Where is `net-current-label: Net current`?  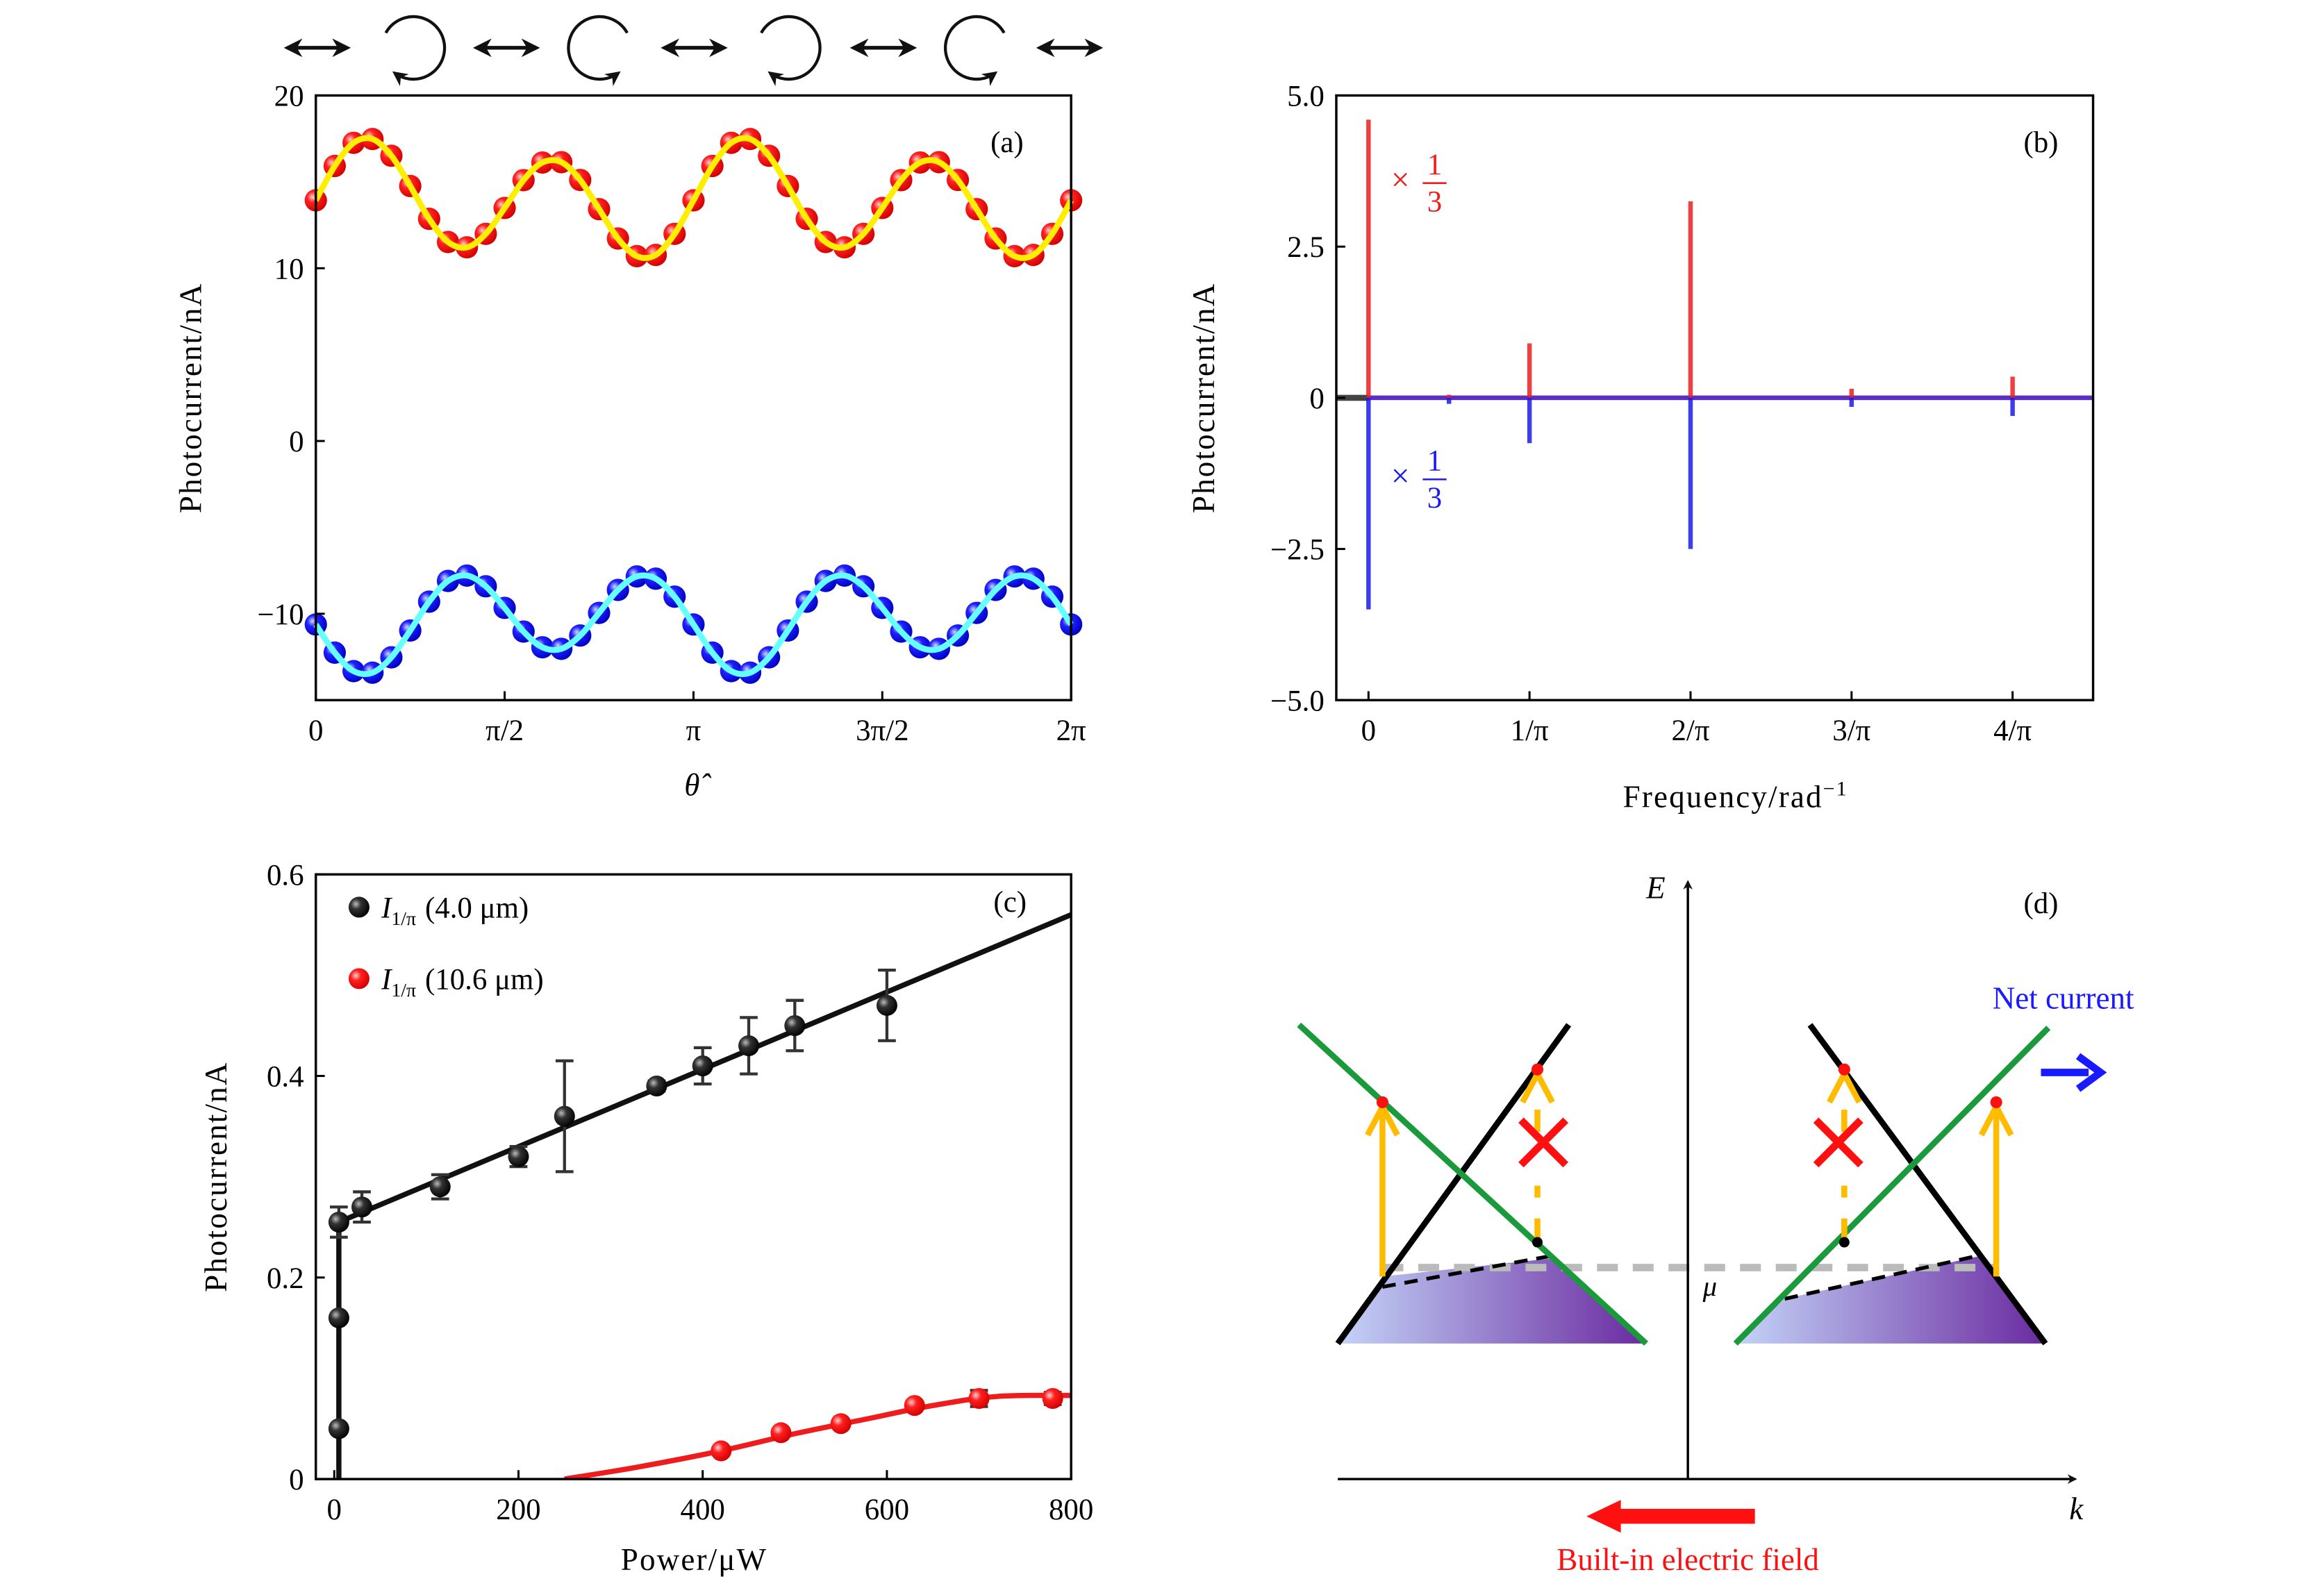 net-current-label: Net current is located at coordinates (2063, 997).